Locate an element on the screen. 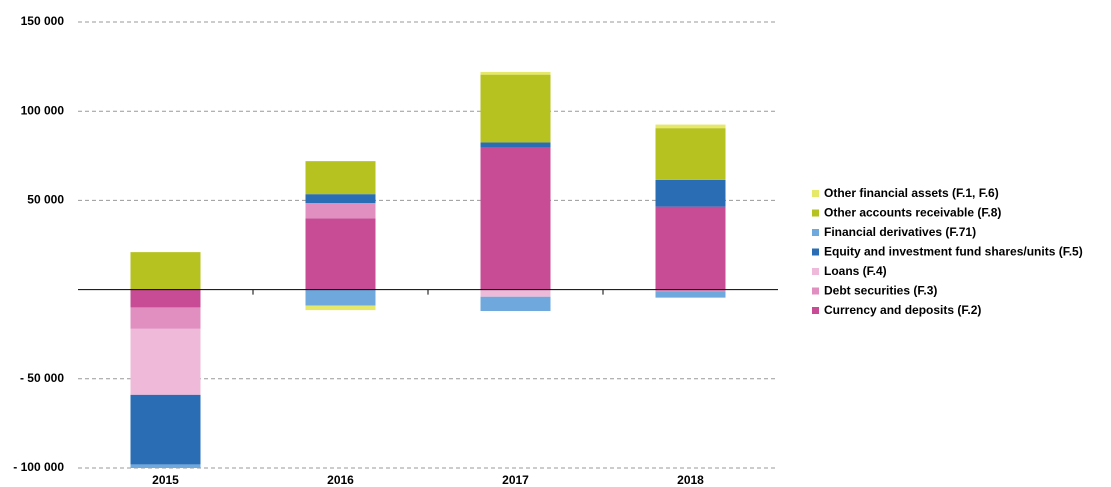  y-tick-label: 150 000 is located at coordinates (43, 21).